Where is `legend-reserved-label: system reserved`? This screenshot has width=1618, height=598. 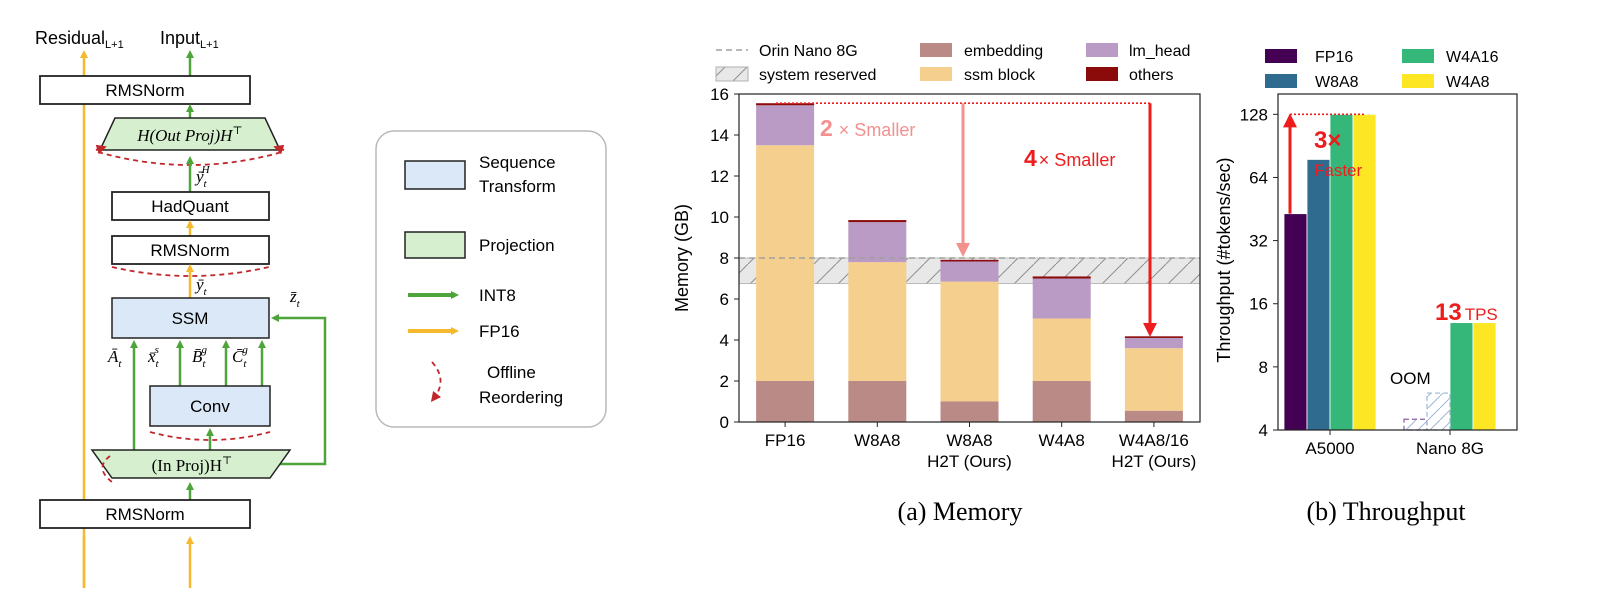 legend-reserved-label: system reserved is located at coordinates (817, 75).